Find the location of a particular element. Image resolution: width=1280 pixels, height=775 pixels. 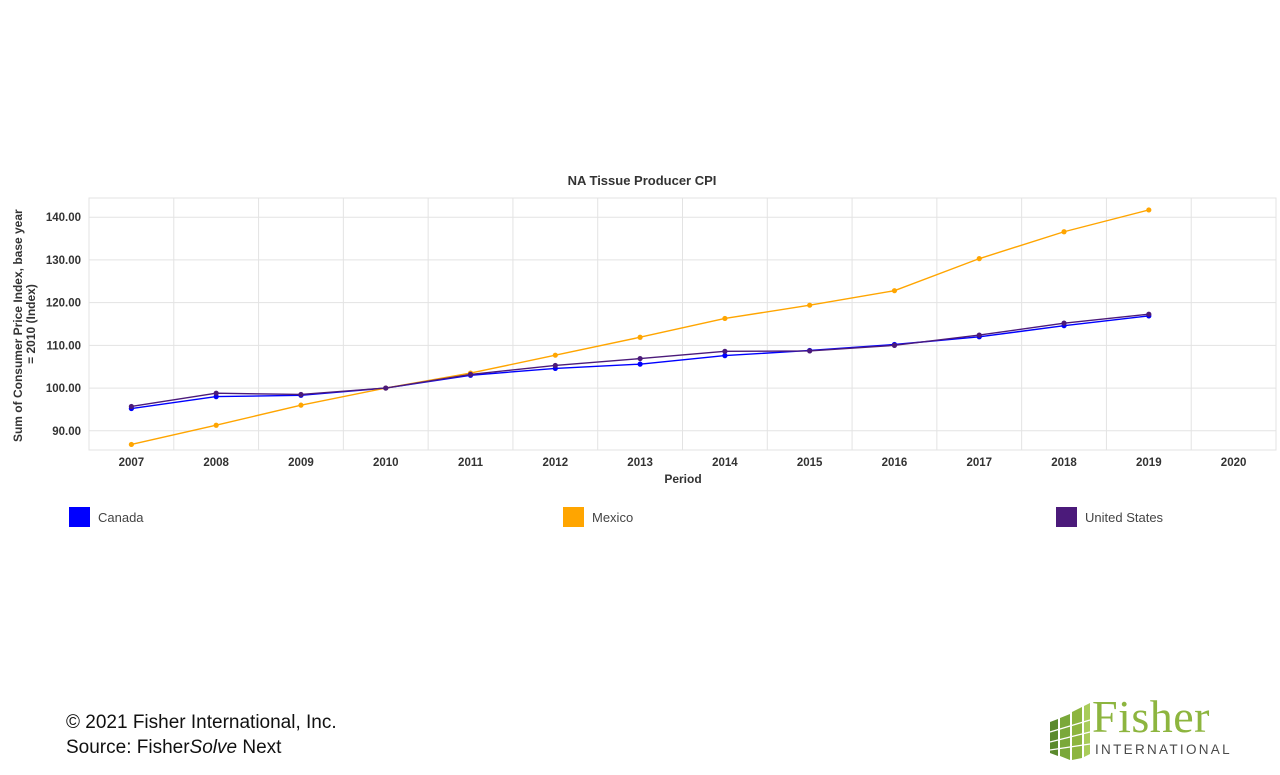

y-tick-label: 90.00 is located at coordinates (66, 432).